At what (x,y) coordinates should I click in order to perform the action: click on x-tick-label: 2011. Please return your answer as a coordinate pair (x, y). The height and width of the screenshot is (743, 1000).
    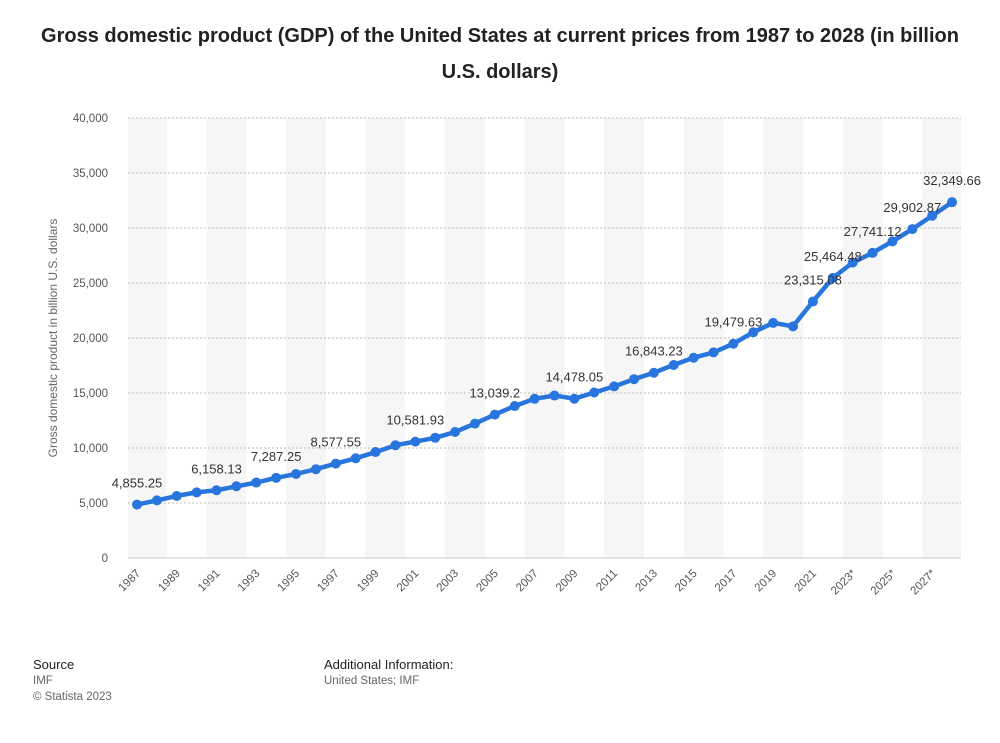
    Looking at the image, I should click on (607, 581).